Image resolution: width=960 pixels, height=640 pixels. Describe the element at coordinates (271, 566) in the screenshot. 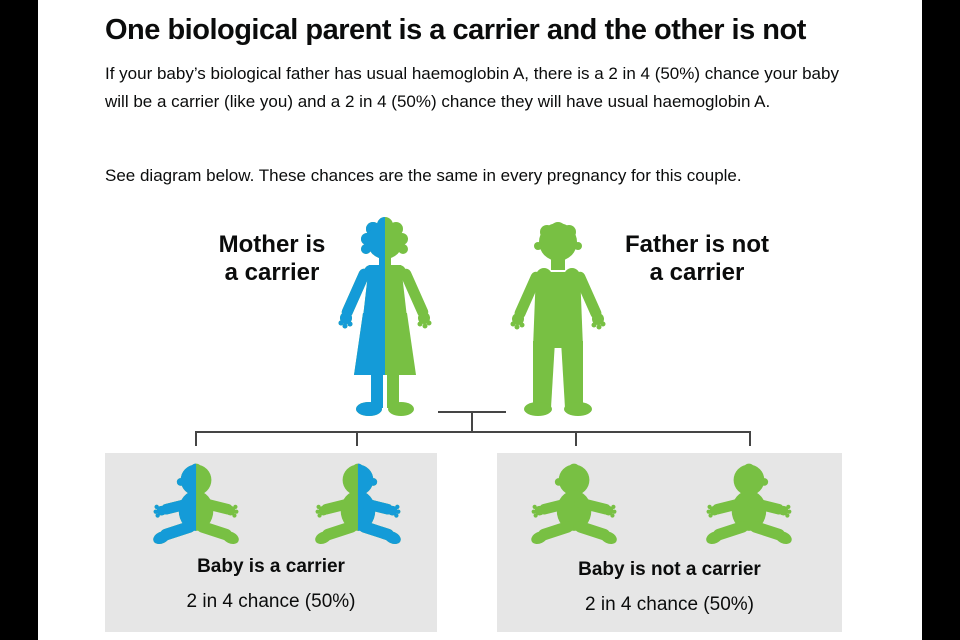

I see `outcome-label-carrier: Baby is a carrier` at that location.